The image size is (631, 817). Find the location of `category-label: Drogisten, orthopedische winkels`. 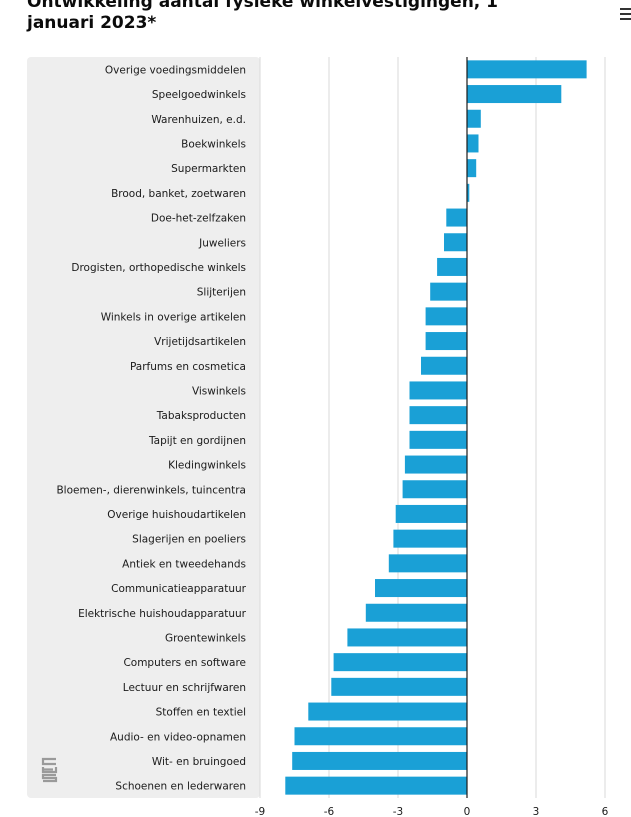

category-label: Drogisten, orthopedische winkels is located at coordinates (158, 268).